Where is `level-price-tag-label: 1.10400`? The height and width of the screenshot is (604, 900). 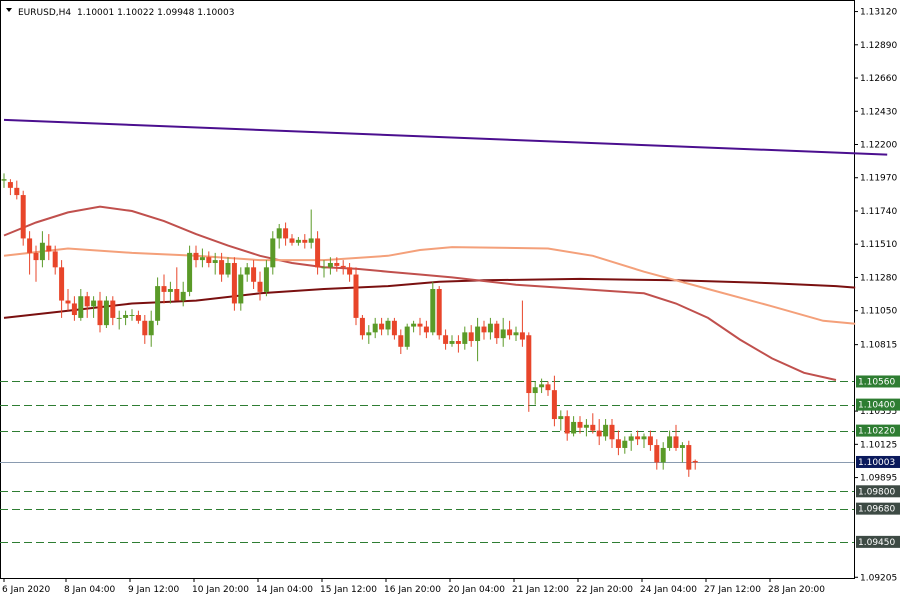
level-price-tag-label: 1.10400 is located at coordinates (876, 406).